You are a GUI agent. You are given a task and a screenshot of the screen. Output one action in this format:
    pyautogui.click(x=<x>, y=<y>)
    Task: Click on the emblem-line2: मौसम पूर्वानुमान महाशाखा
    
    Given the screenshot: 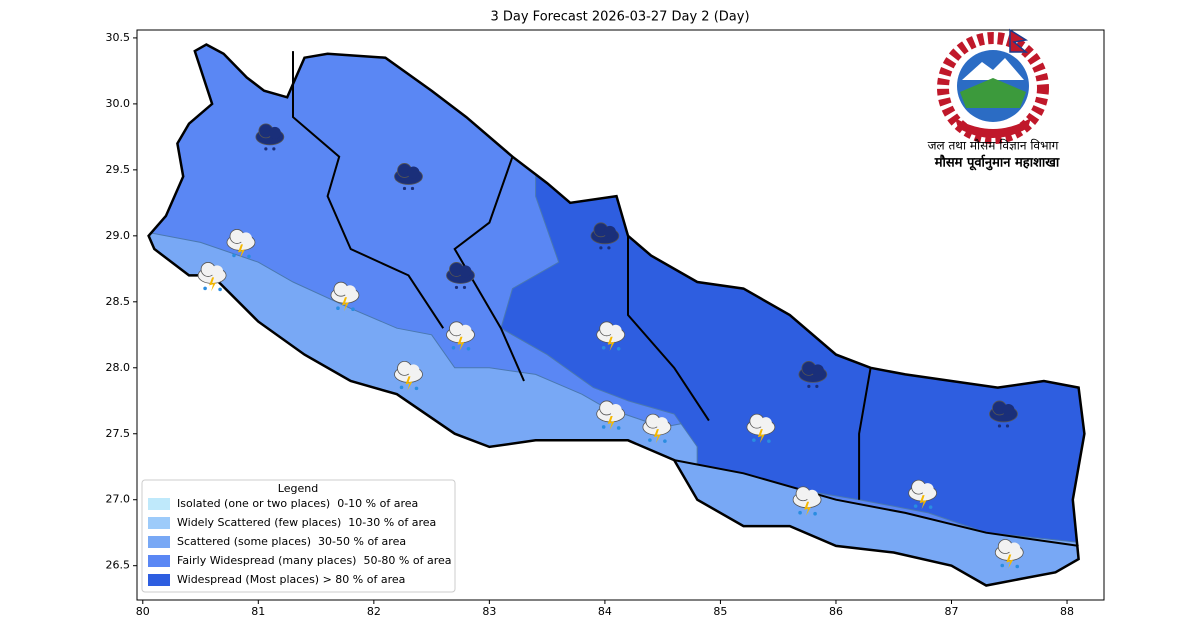 What is the action you would take?
    pyautogui.click(x=997, y=163)
    